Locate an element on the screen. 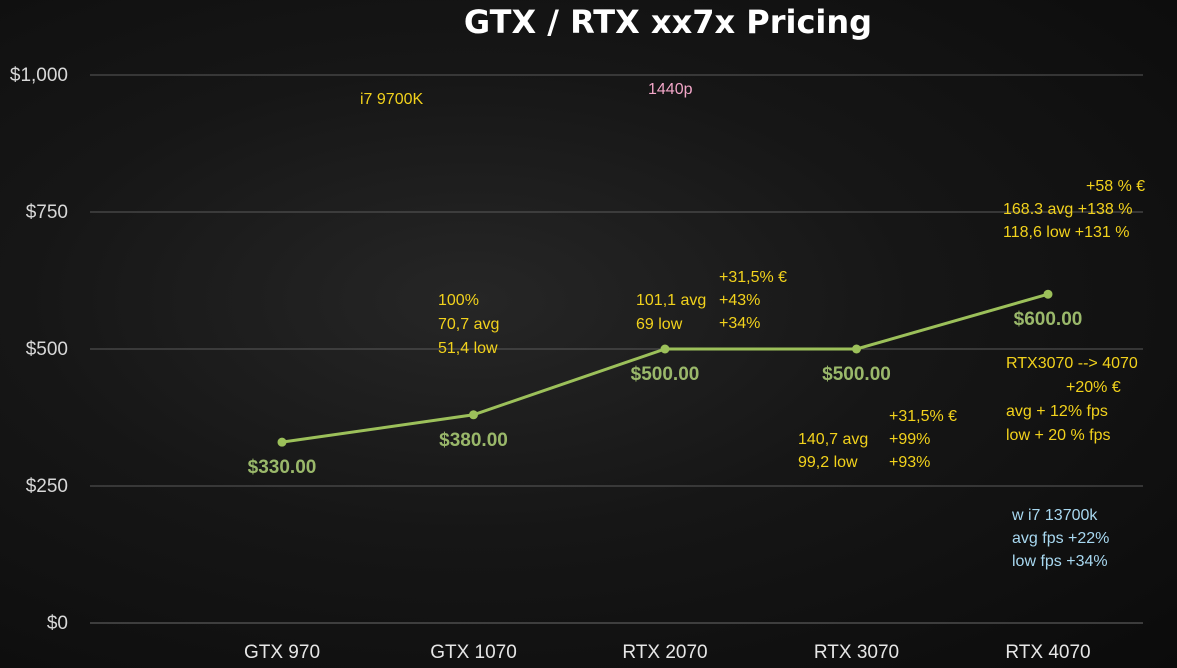 The height and width of the screenshot is (668, 1177). annotation-line: w i7 13700k is located at coordinates (1054, 515).